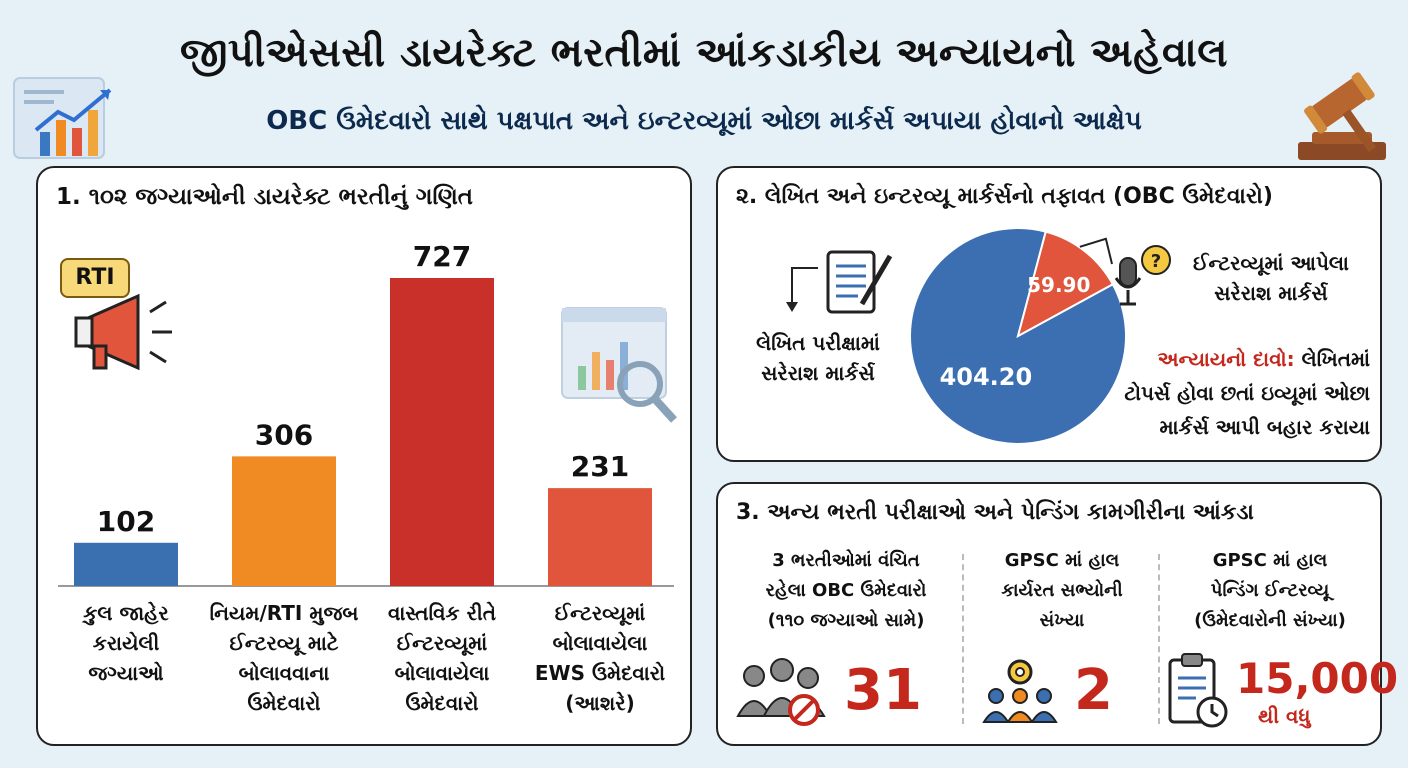  Describe the element at coordinates (1317, 678) in the screenshot. I see `pending-interviews-value: 15,000` at that location.